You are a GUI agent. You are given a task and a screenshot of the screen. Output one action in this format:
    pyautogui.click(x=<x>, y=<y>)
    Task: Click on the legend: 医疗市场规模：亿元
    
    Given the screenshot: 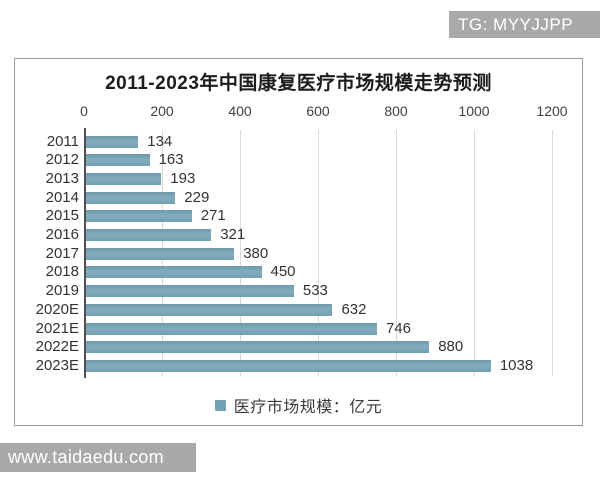 What is the action you would take?
    pyautogui.click(x=298, y=405)
    